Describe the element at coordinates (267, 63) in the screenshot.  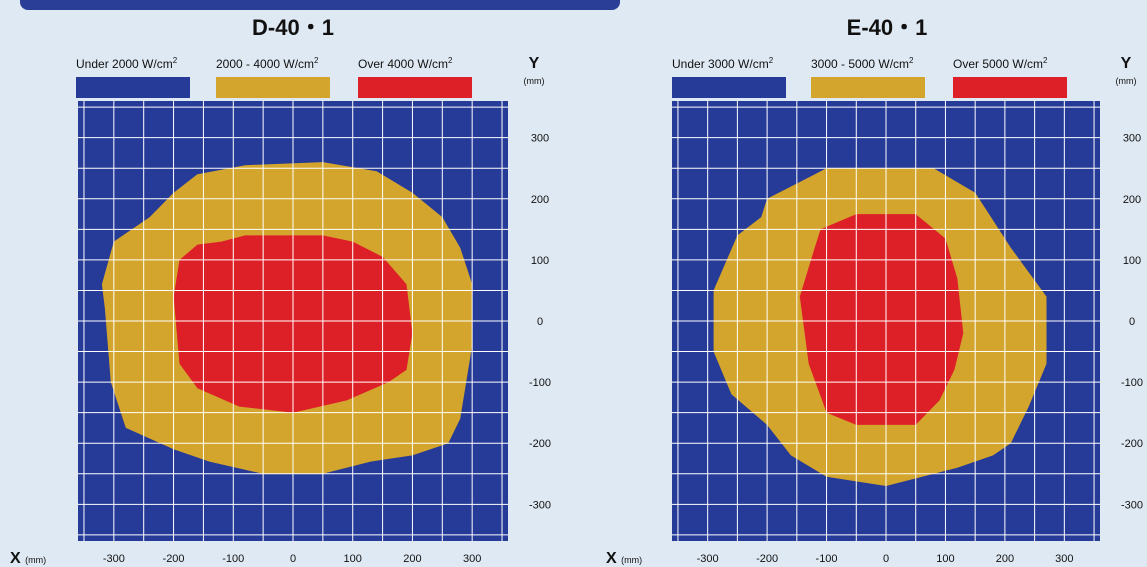
I see `legend-label: 2000 - 4000 W/cm2` at that location.